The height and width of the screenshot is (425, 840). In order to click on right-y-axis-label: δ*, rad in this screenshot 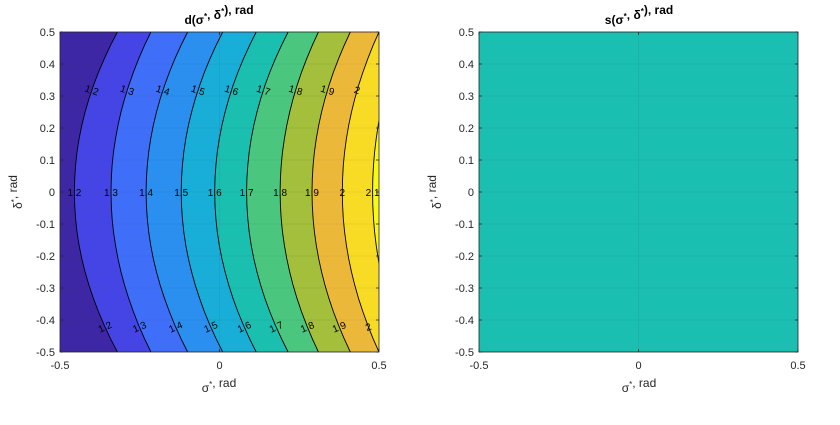, I will do `click(434, 192)`.